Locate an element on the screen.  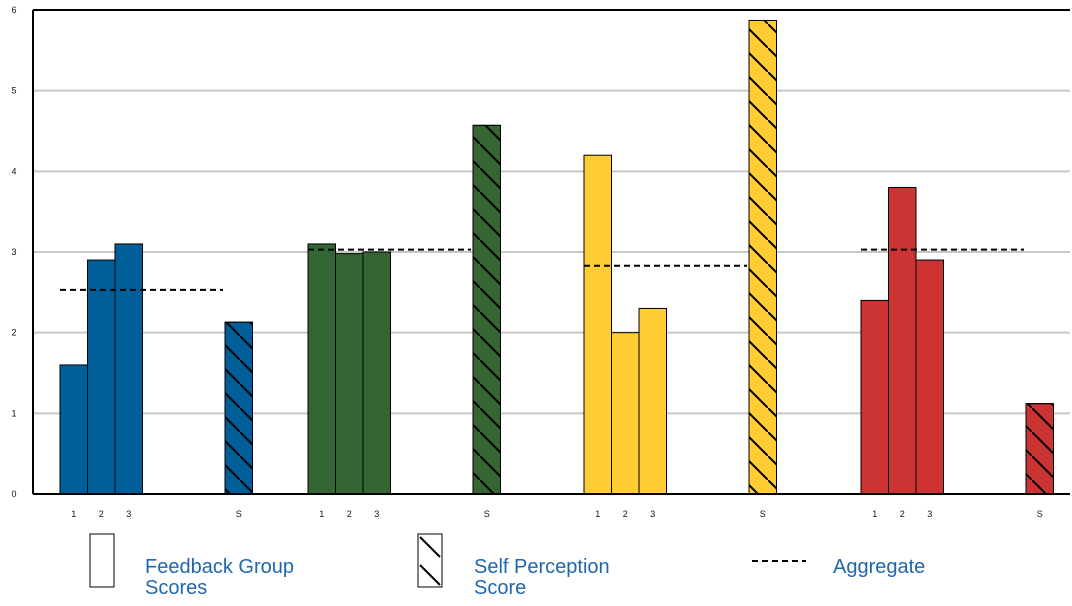
legend-self-line-1: Self Perception is located at coordinates (542, 567).